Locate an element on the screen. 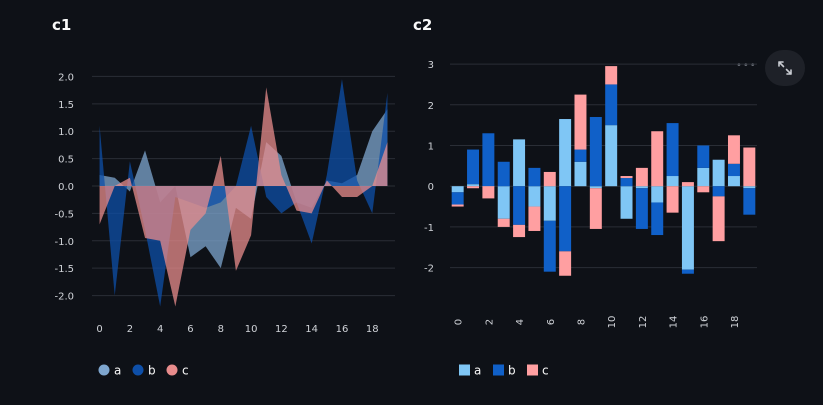 The height and width of the screenshot is (405, 823). expand-icon is located at coordinates (785, 68).